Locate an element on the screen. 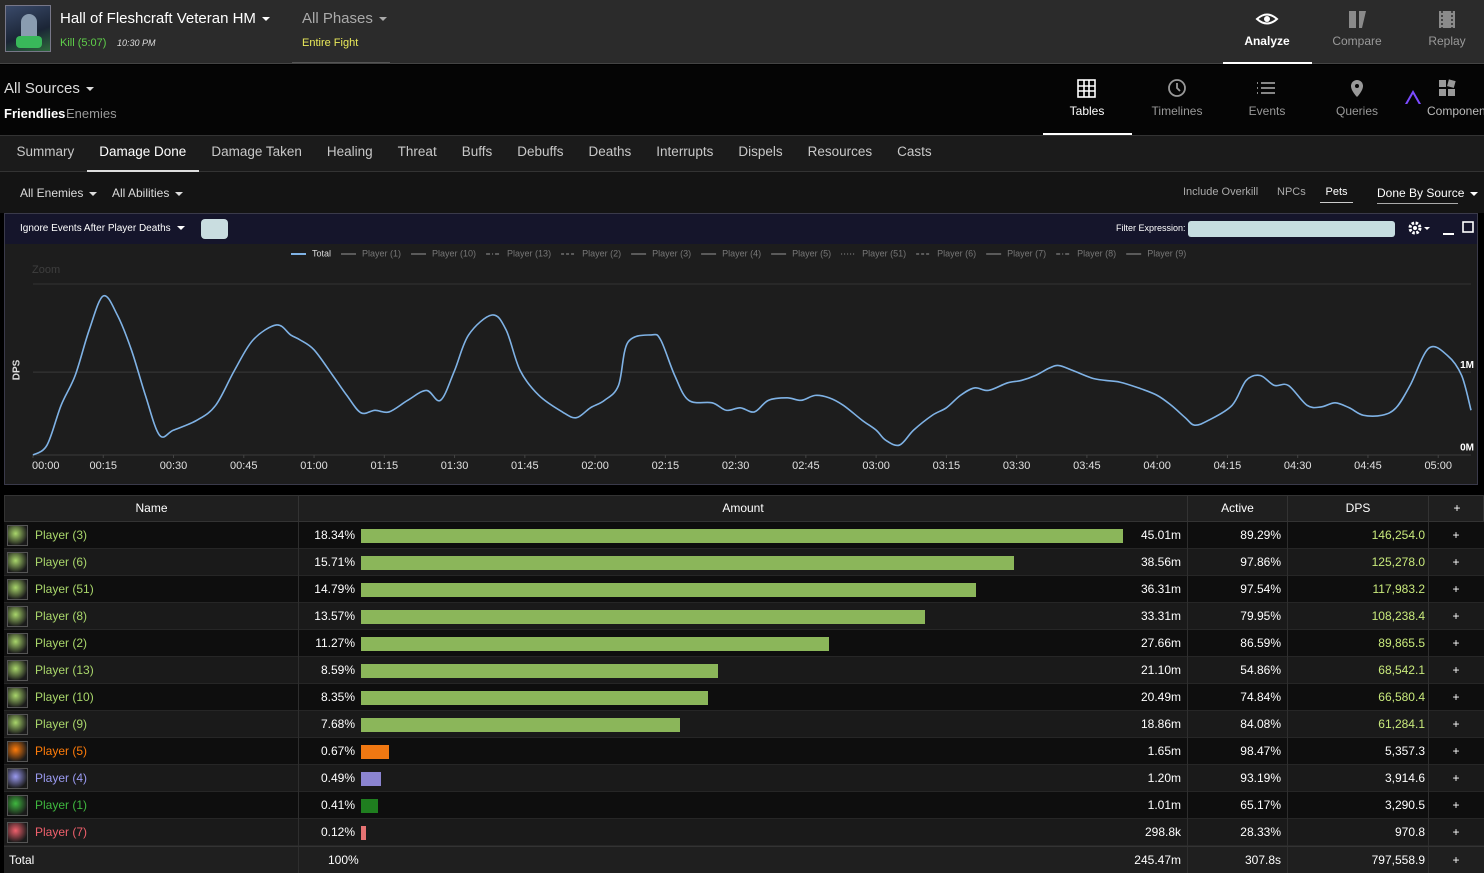 This screenshot has height=873, width=1484. deaths-toggle: Ignore Events After Player Deaths is located at coordinates (102, 228).